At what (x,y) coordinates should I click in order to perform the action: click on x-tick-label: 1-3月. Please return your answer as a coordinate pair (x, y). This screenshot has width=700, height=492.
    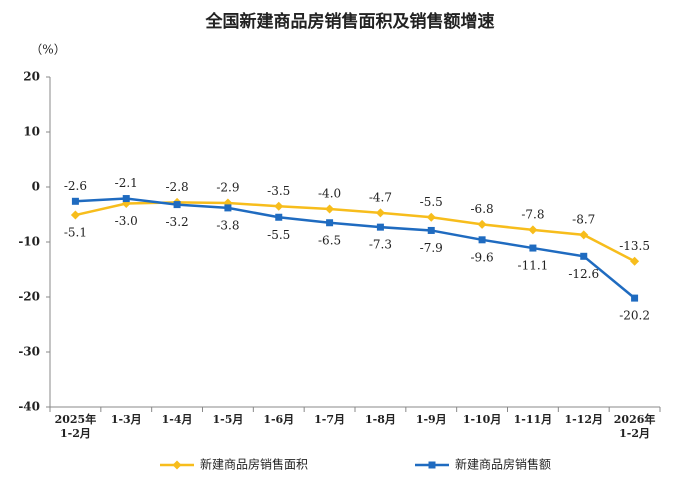
    Looking at the image, I should click on (126, 419).